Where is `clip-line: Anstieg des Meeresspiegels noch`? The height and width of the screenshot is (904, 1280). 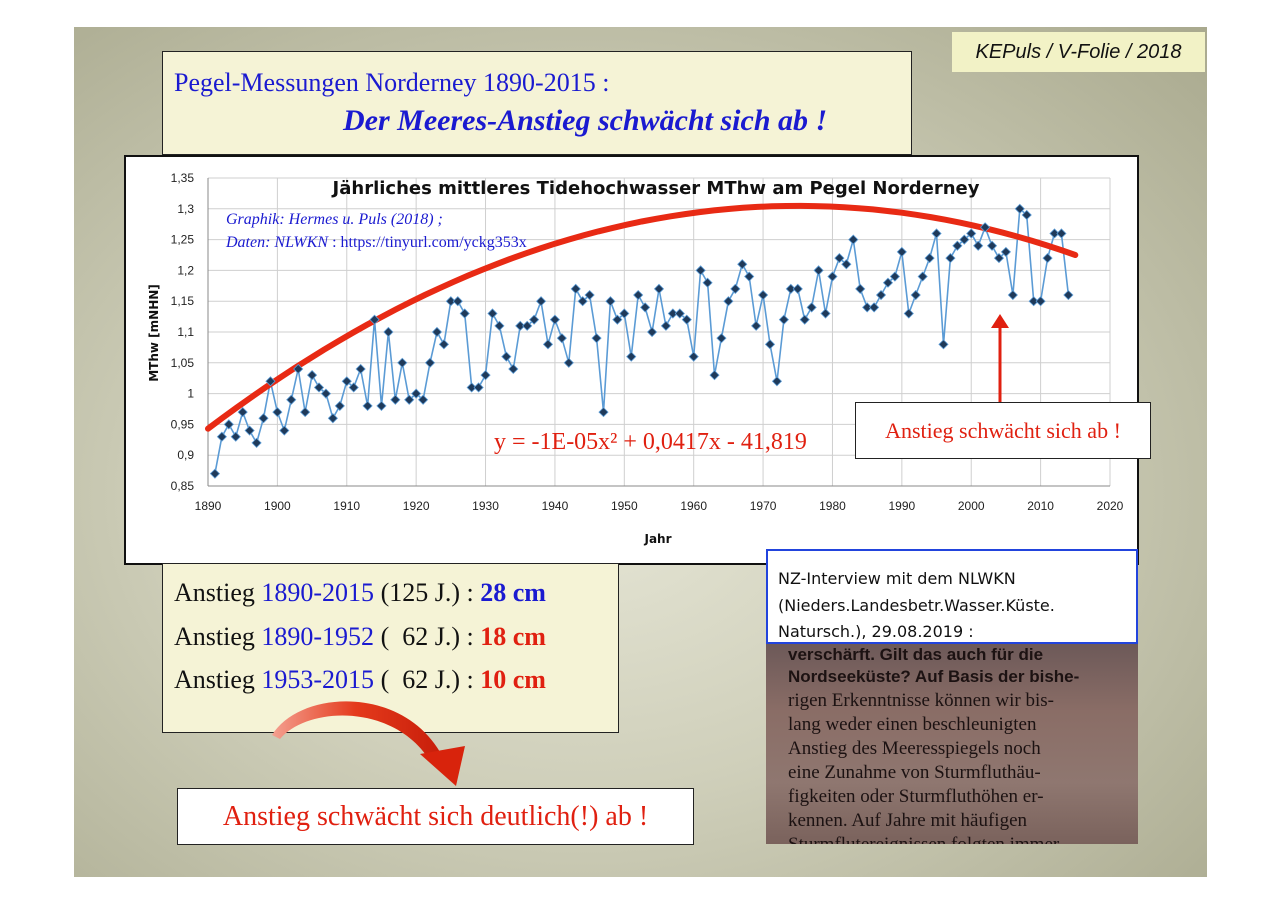
clip-line: Anstieg des Meeresspiegels noch is located at coordinates (914, 748).